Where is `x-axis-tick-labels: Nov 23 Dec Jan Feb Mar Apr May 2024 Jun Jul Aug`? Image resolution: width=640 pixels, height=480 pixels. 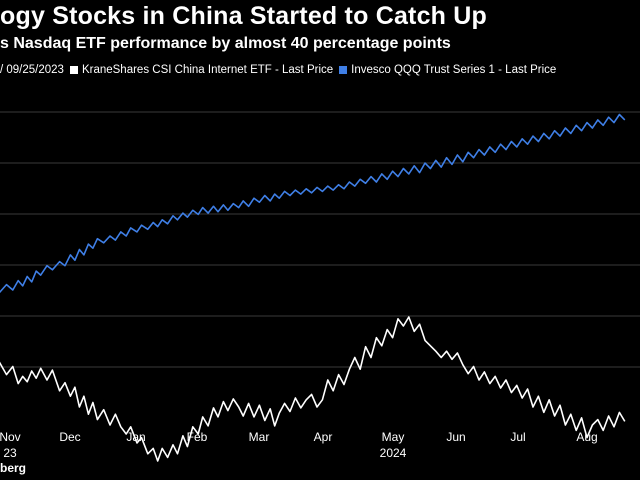
x-axis-tick-labels: Nov 23 Dec Jan Feb Mar Apr May 2024 Jun Jul Aug is located at coordinates (299, 445).